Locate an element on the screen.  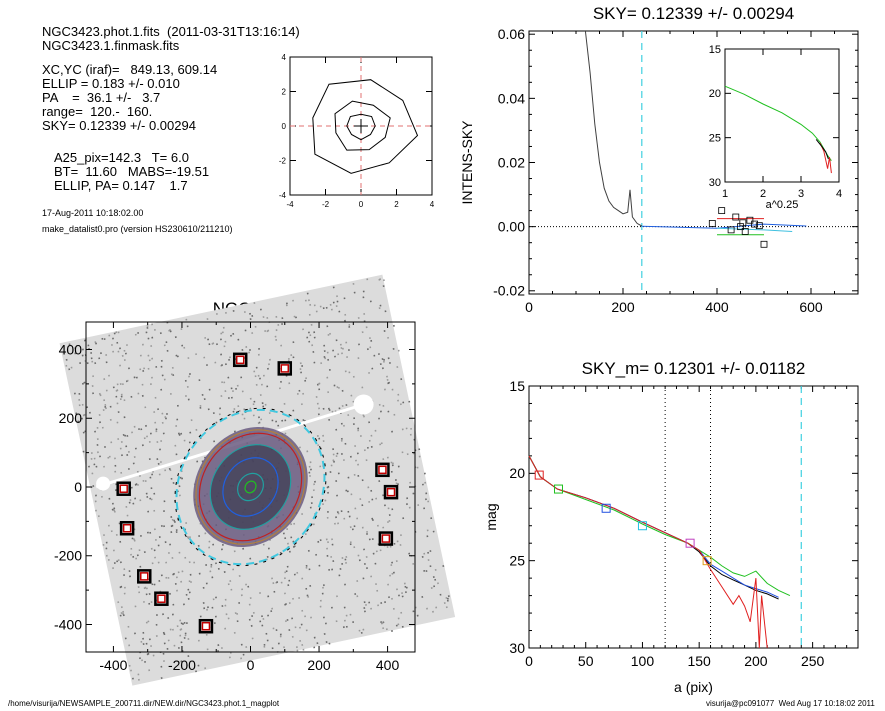
star-box-marker is located at coordinates (285, 368).